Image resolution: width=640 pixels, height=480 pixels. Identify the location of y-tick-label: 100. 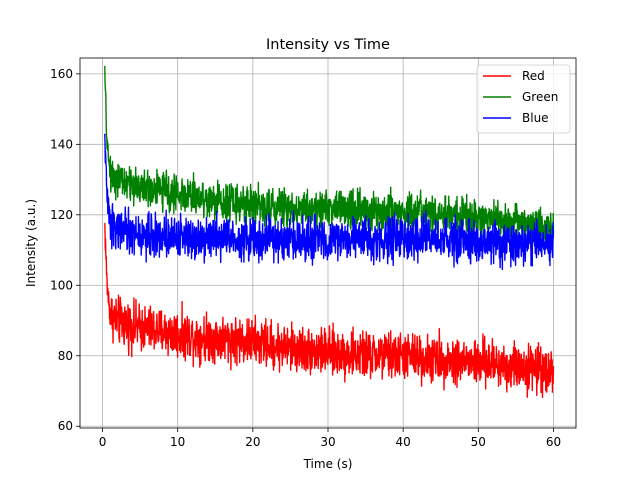
(61, 285).